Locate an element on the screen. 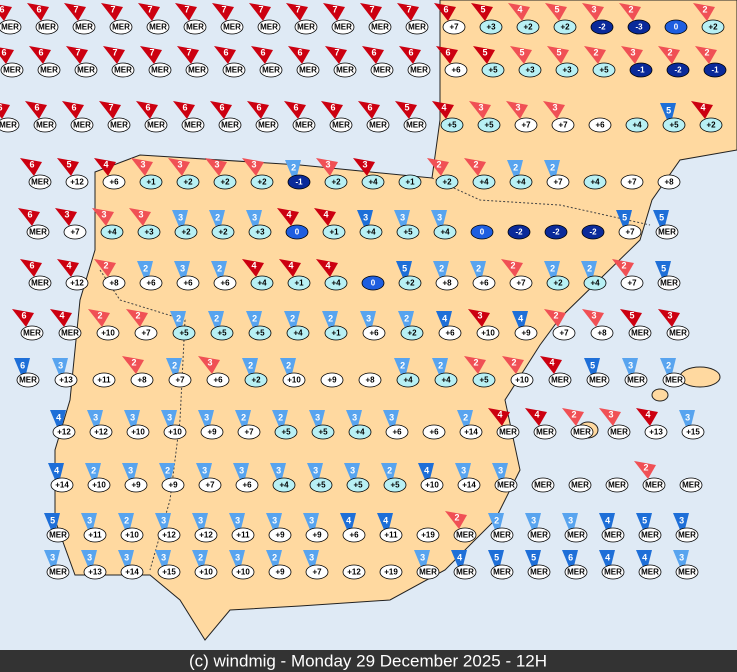  station-label: +8 is located at coordinates (142, 380).